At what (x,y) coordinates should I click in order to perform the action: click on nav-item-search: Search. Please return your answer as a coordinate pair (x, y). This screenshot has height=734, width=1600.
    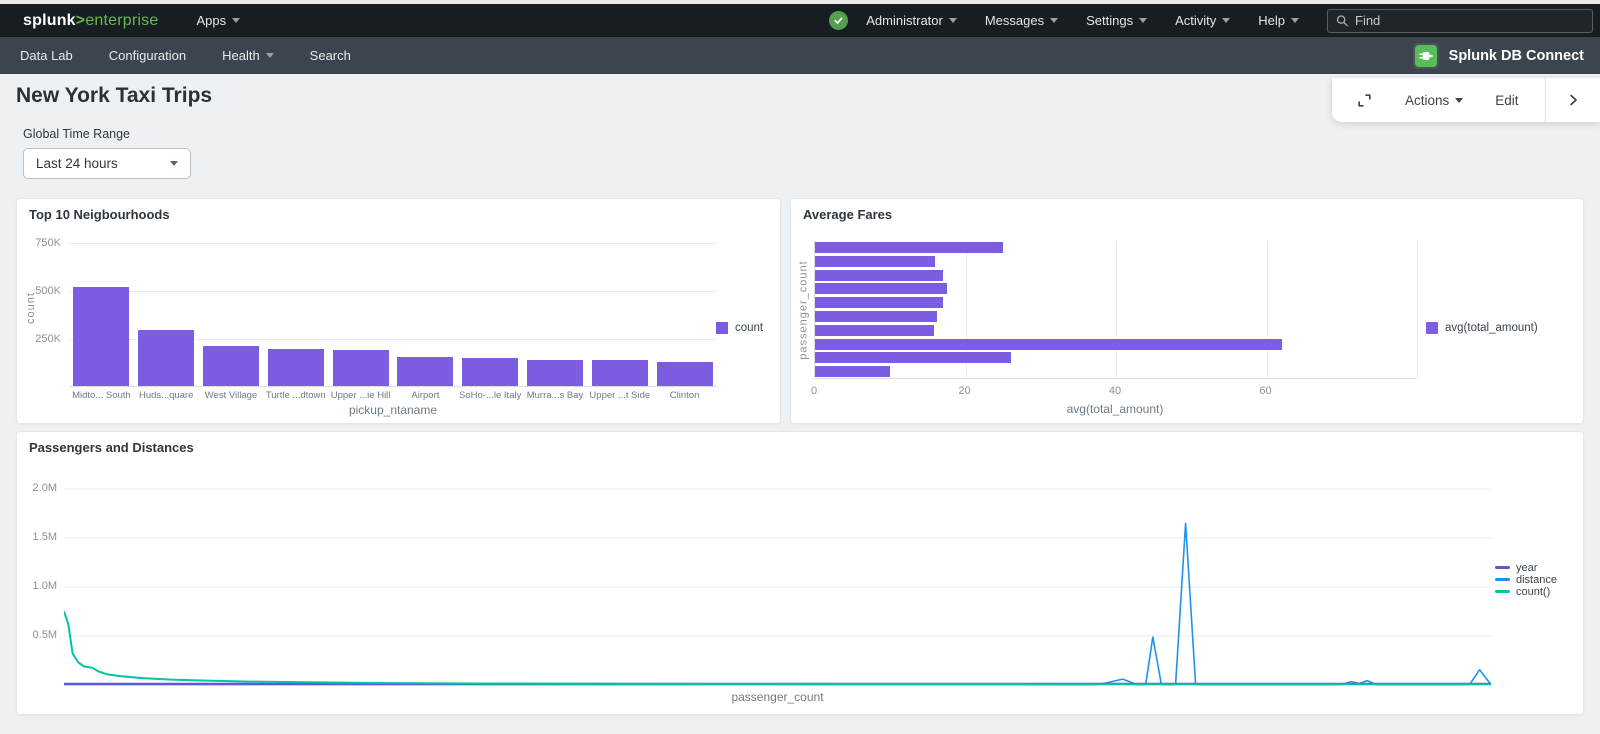
    Looking at the image, I should click on (330, 55).